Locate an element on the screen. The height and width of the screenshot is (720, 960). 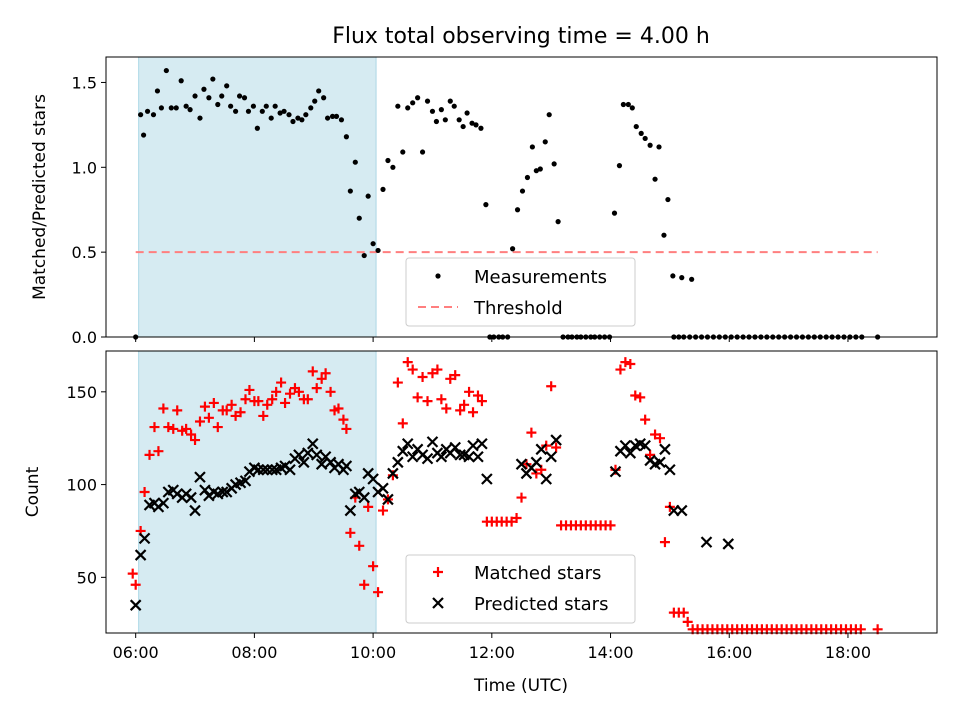
top-legend: Measurements Threshold is located at coordinates (520, 292).